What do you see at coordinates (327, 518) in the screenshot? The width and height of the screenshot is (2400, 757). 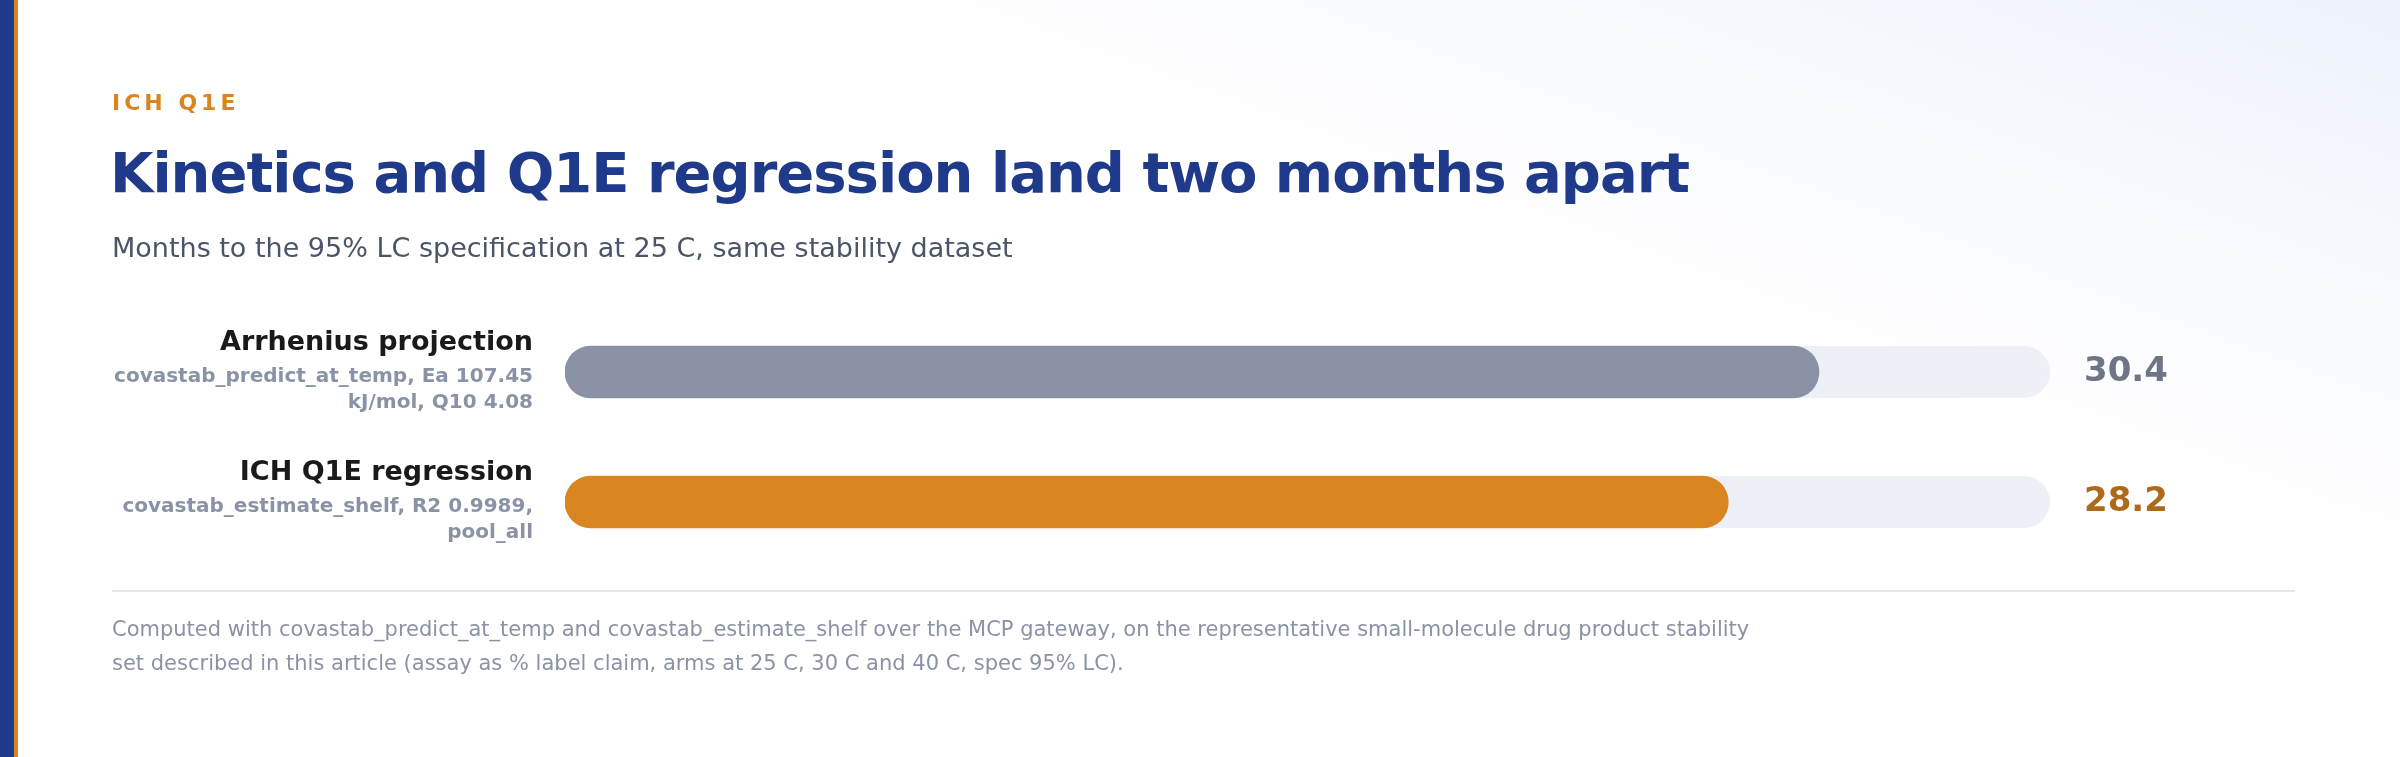 I see `text: covastab_estimate_shelf, R2 0.9989, pool_all` at bounding box center [327, 518].